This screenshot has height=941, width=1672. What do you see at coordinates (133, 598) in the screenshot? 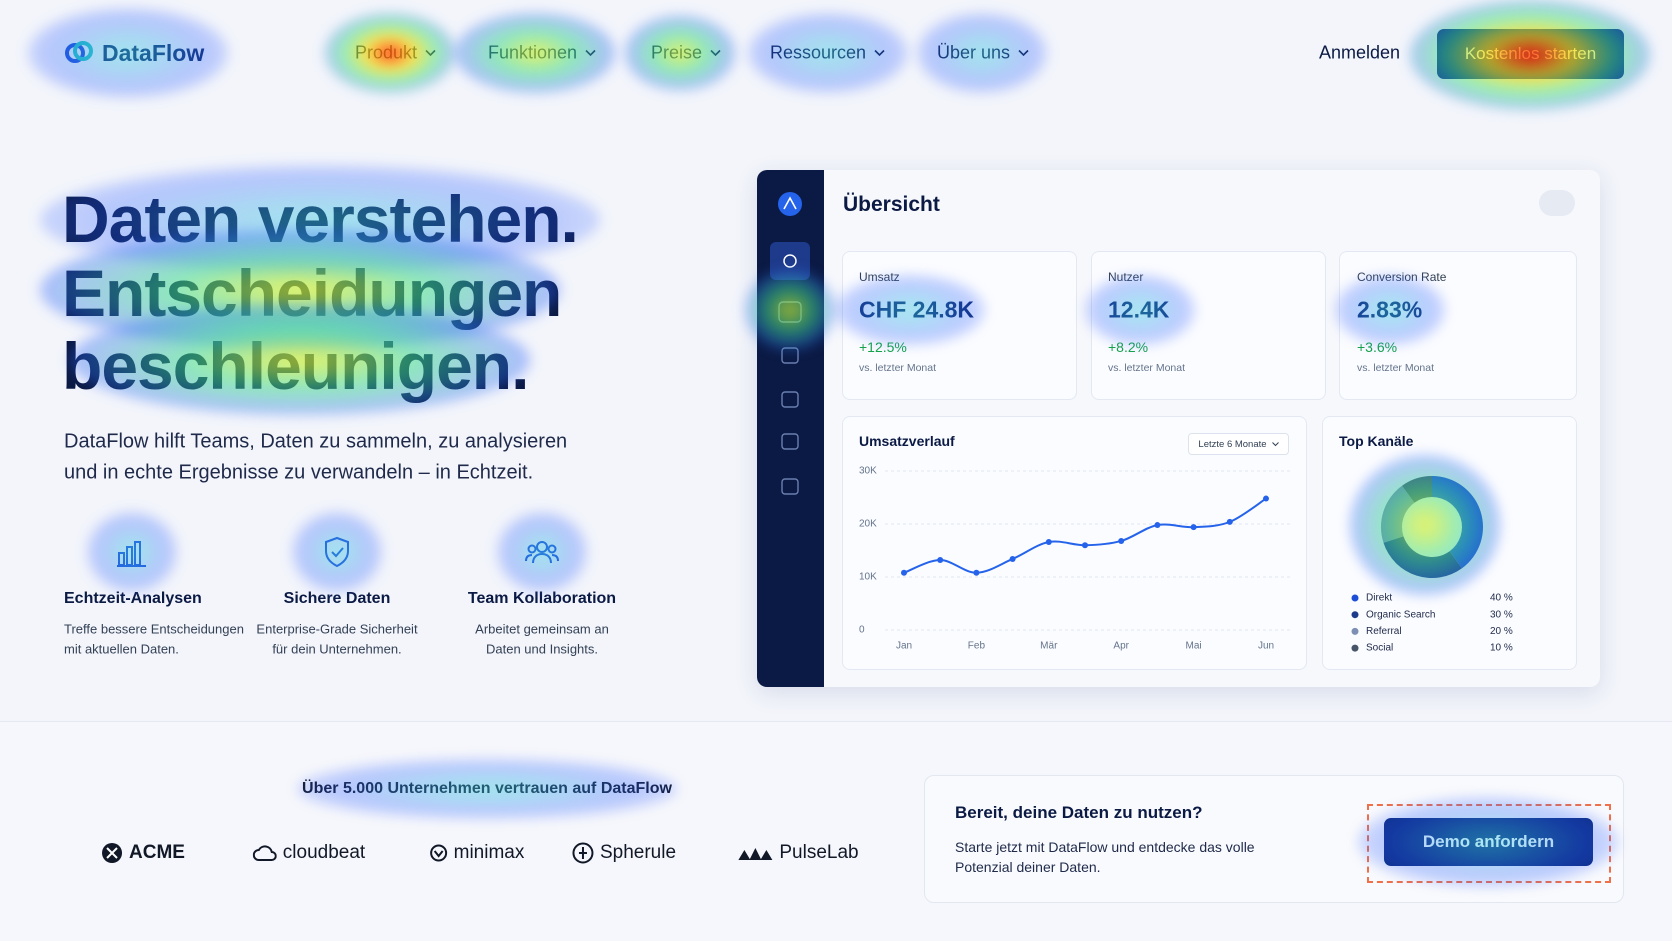
I see `feature-title: Echtzeit-Analysen` at bounding box center [133, 598].